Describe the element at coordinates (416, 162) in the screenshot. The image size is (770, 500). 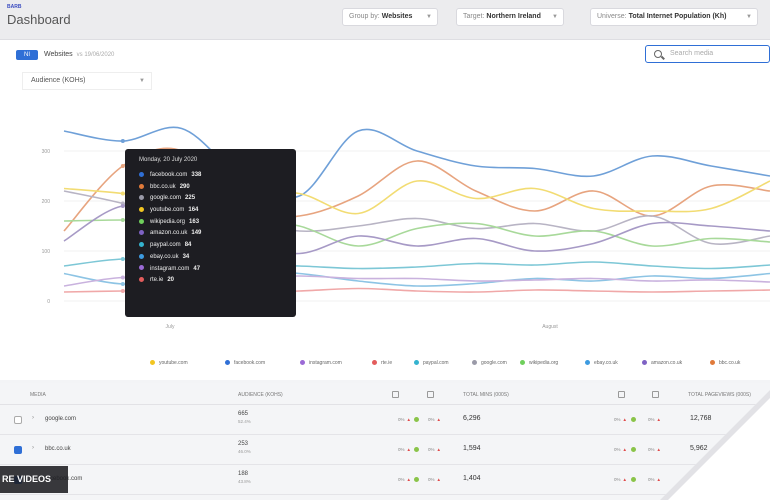
I see `series-line-facebook-com` at that location.